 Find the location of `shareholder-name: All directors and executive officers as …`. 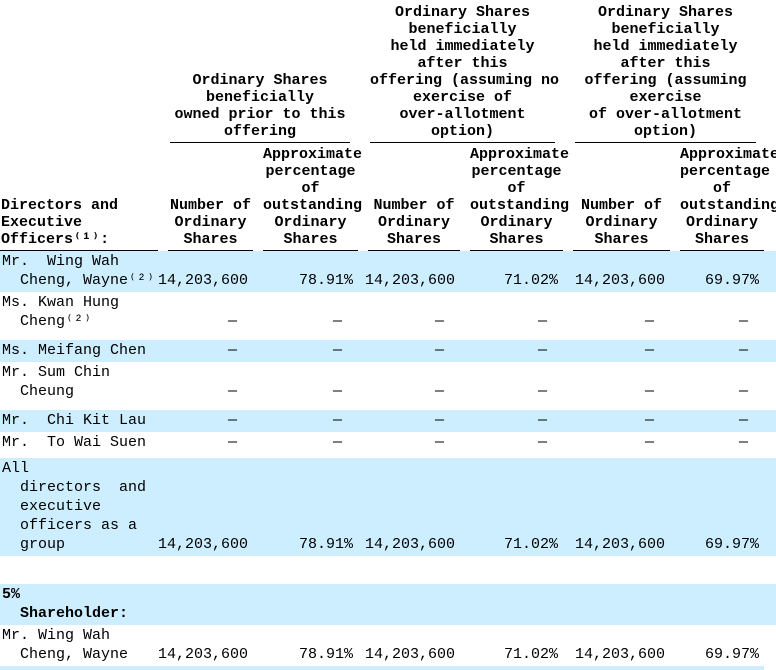

shareholder-name: All directors and executive officers as … is located at coordinates (74, 506).